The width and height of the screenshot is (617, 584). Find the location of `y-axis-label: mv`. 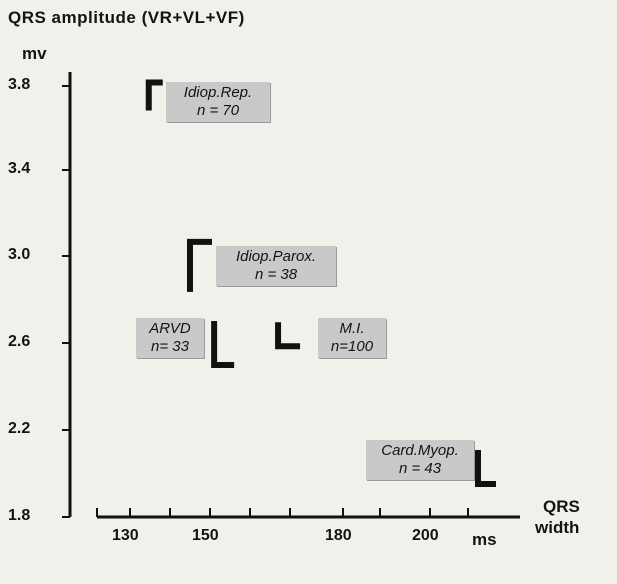

y-axis-label: mv is located at coordinates (34, 53).